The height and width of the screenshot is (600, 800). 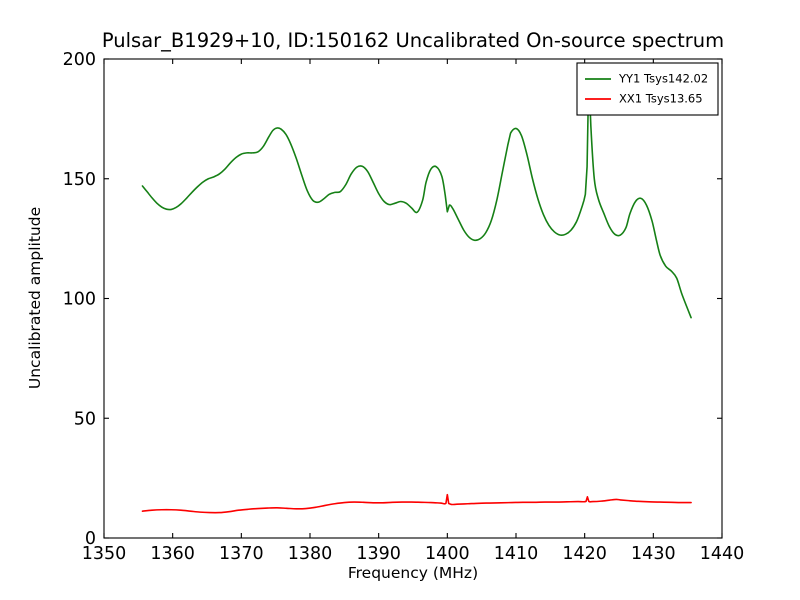 I want to click on x-tick-label: 1420, so click(x=584, y=554).